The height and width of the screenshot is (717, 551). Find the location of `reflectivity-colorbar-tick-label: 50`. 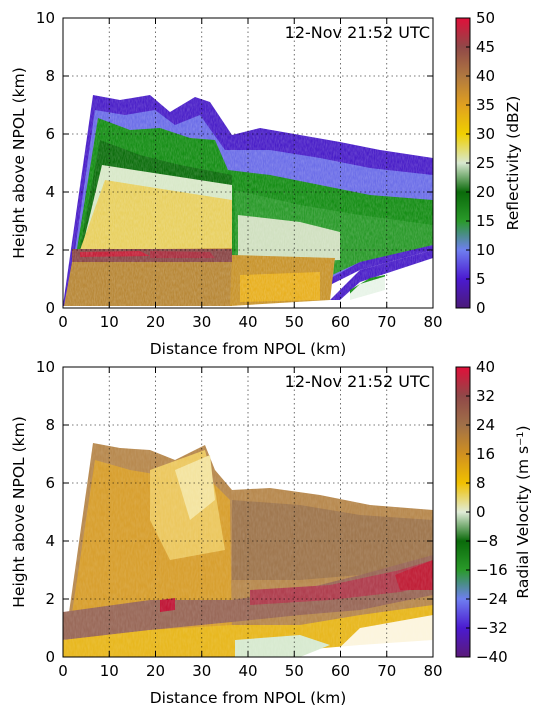

reflectivity-colorbar-tick-label: 50 is located at coordinates (485, 18).